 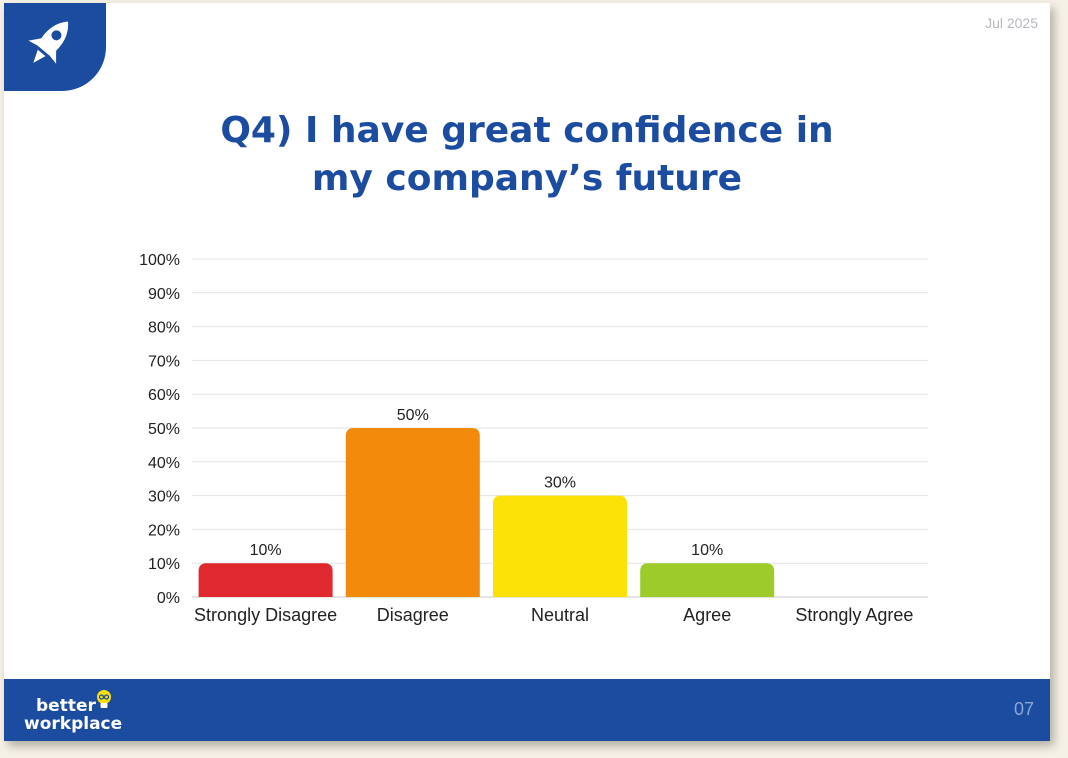 What do you see at coordinates (413, 615) in the screenshot?
I see `x-category-label: Disagree` at bounding box center [413, 615].